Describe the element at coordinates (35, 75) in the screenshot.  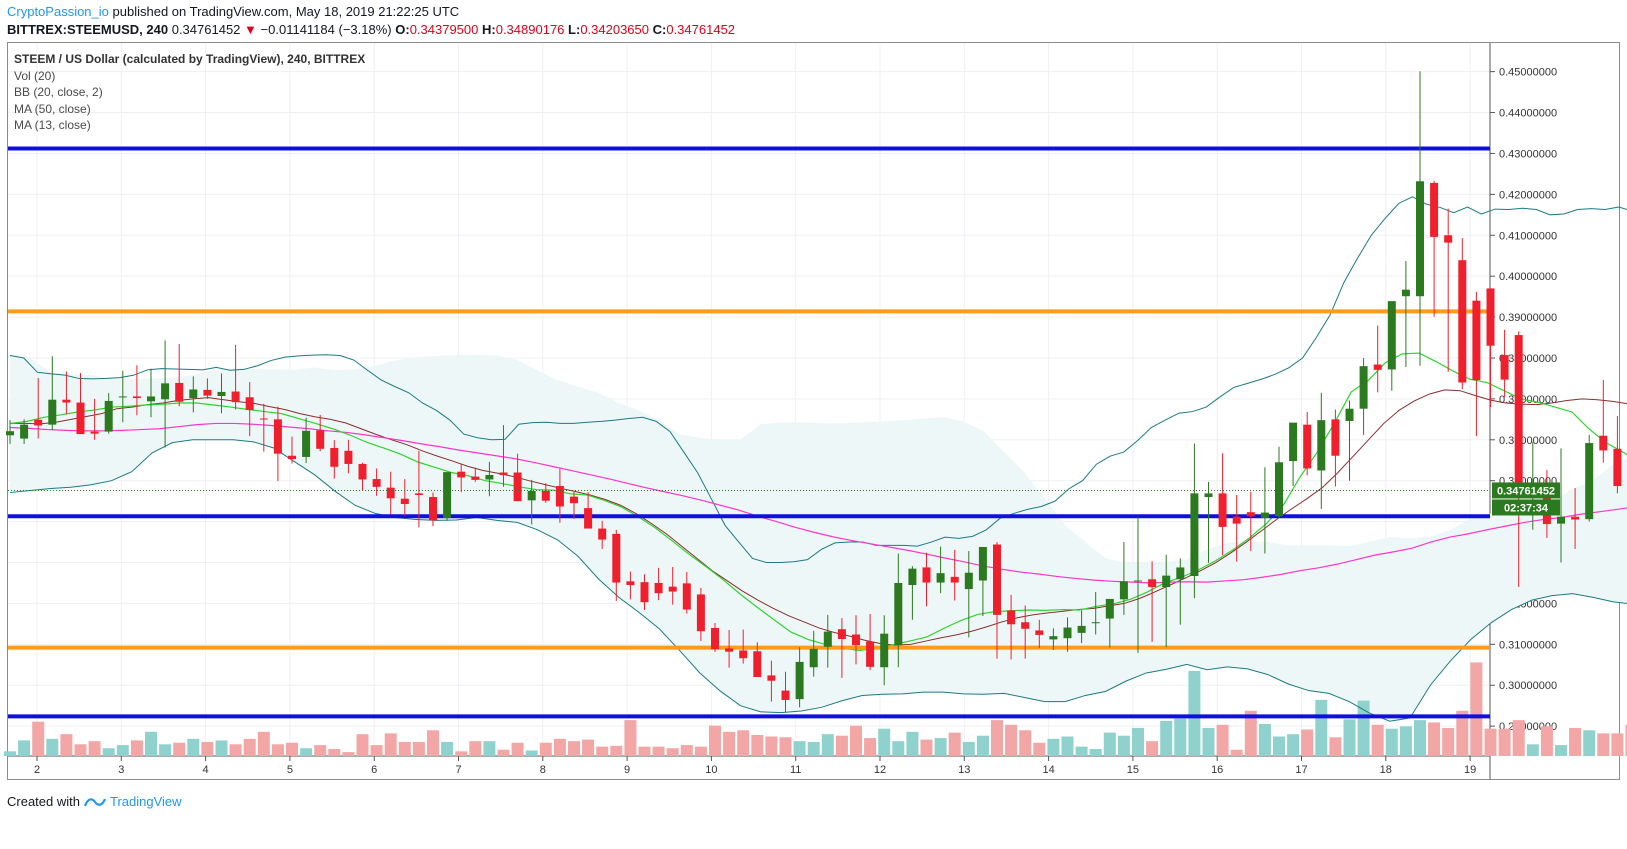
I see `legend-volume: Vol (20)` at that location.